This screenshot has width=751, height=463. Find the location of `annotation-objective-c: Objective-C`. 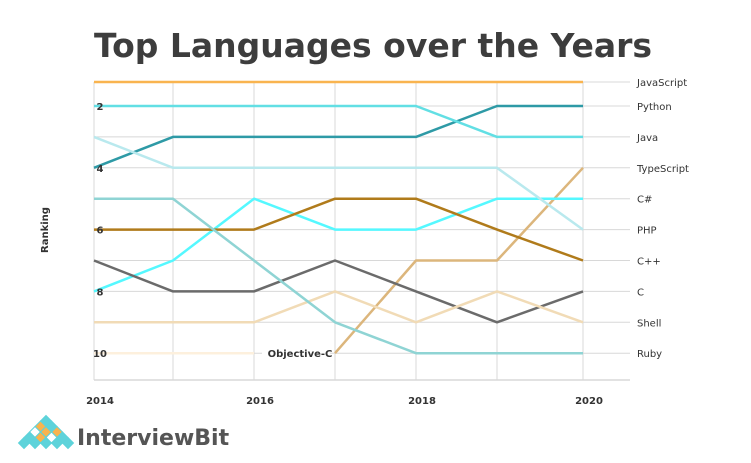

annotation-objective-c: Objective-C is located at coordinates (300, 354).